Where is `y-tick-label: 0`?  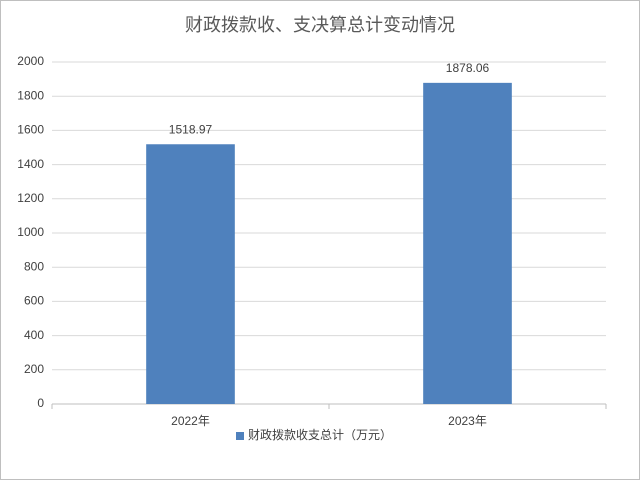 y-tick-label: 0 is located at coordinates (40, 403).